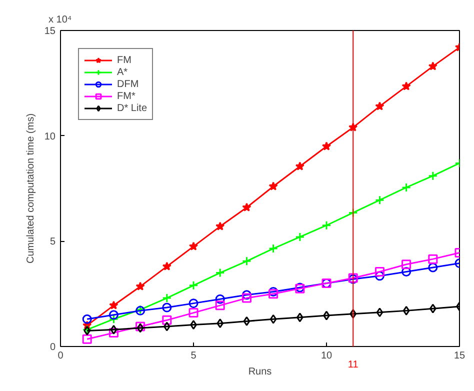 The height and width of the screenshot is (391, 474). I want to click on legend-label: D* Lite, so click(132, 108).